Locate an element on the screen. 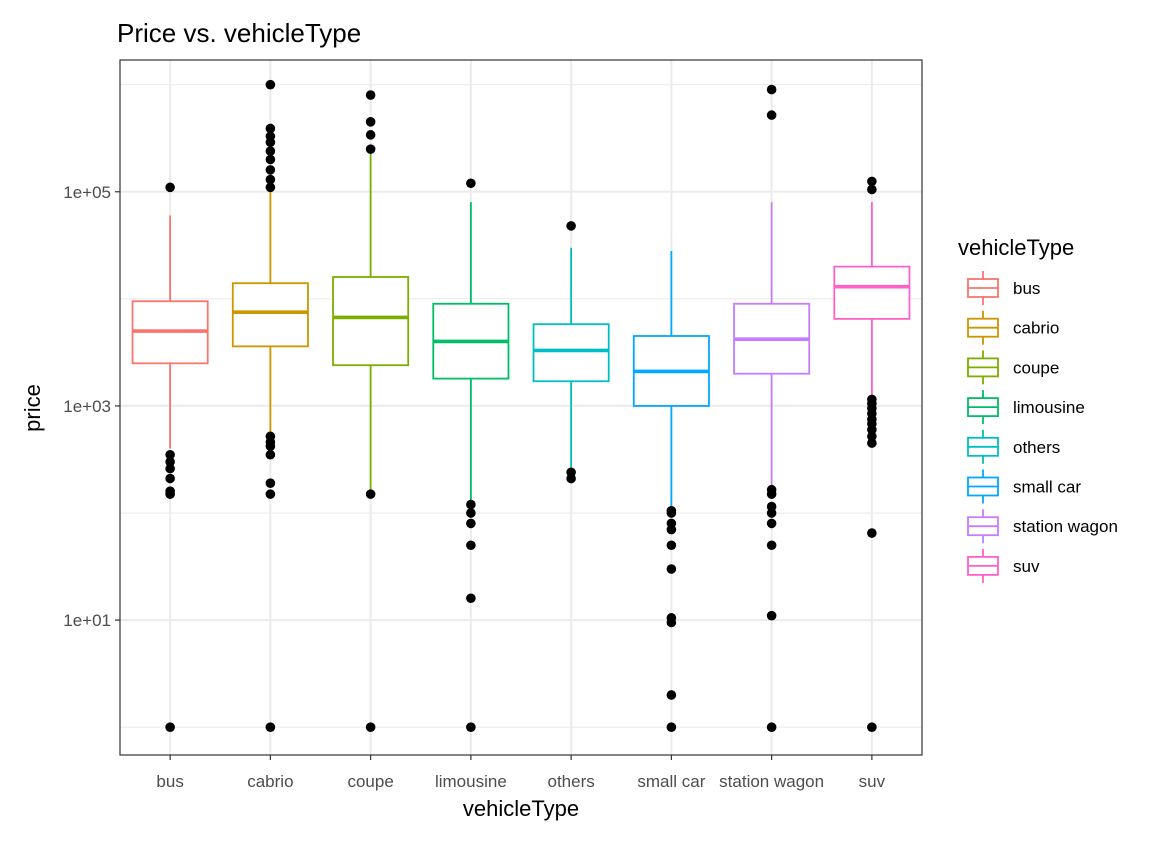  y-tick-label: 1e+03 is located at coordinates (87, 406).